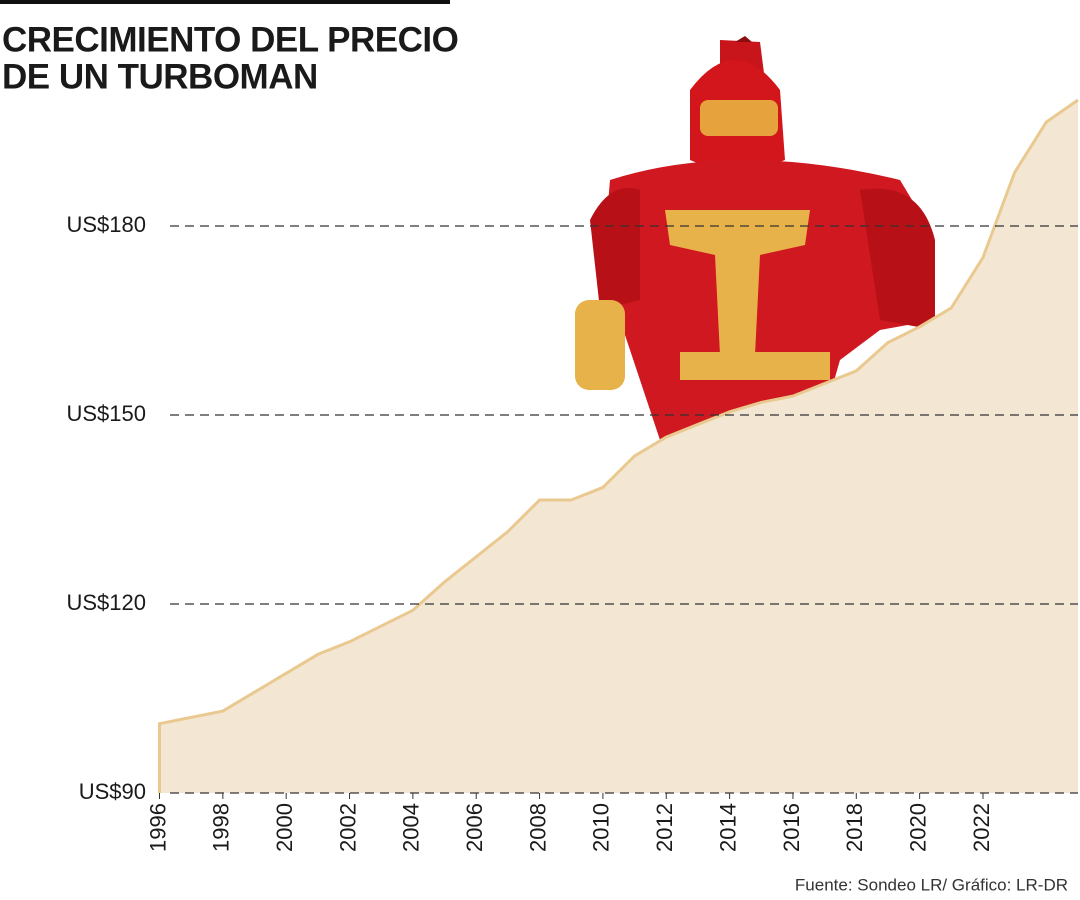 This screenshot has width=1080, height=900. I want to click on turboman-figure, so click(755, 238).